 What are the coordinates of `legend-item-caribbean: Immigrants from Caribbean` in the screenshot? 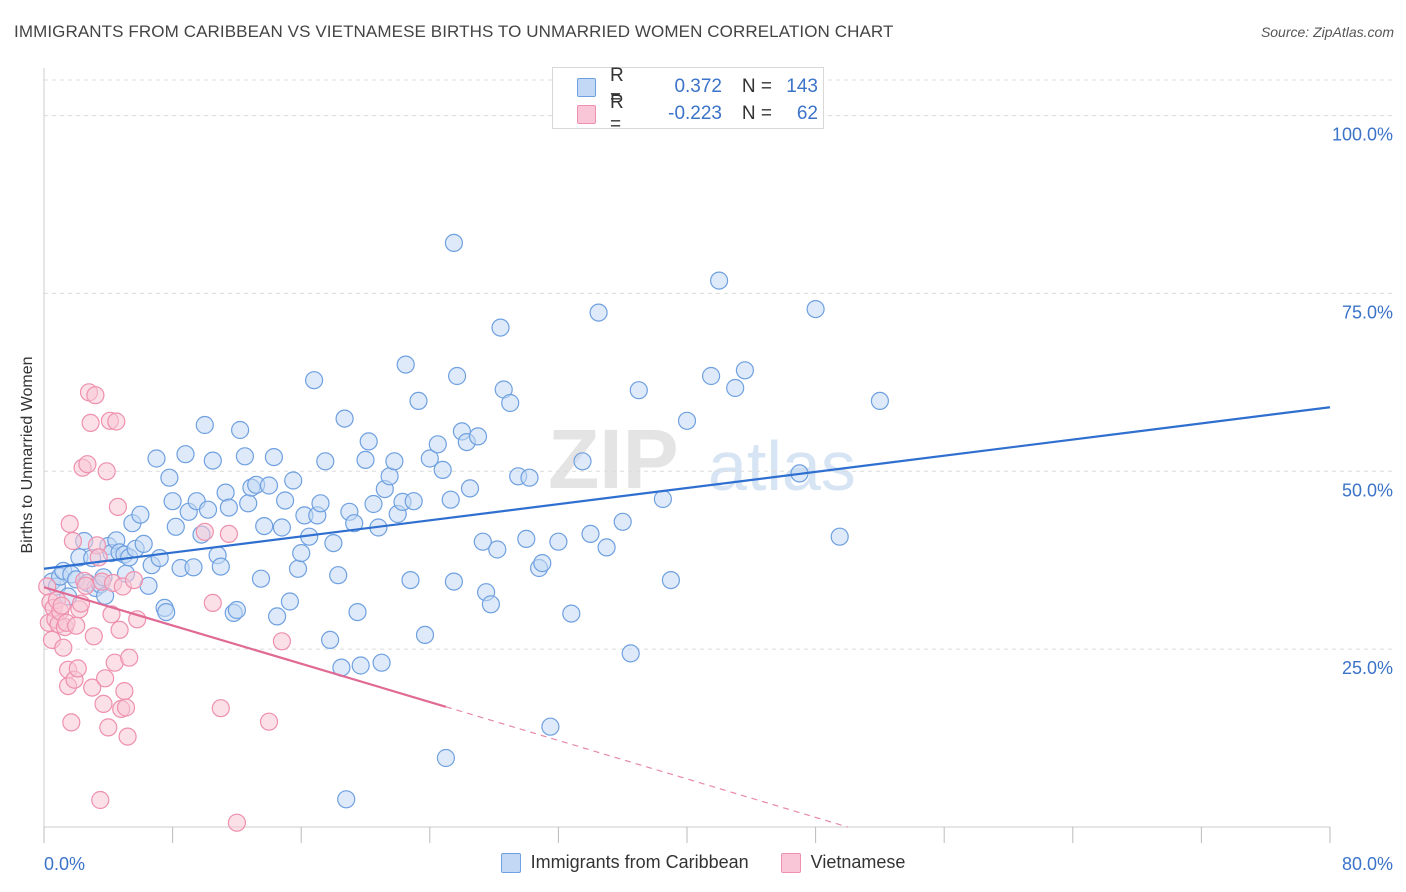 It's located at (624, 862).